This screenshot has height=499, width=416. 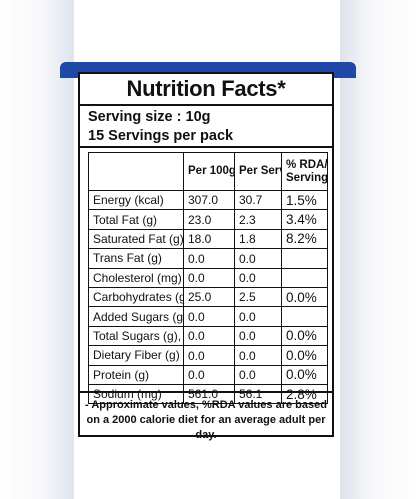 I want to click on table-row: Energy (kcal) 307.0 30.7 1.5%, so click(x=208, y=200).